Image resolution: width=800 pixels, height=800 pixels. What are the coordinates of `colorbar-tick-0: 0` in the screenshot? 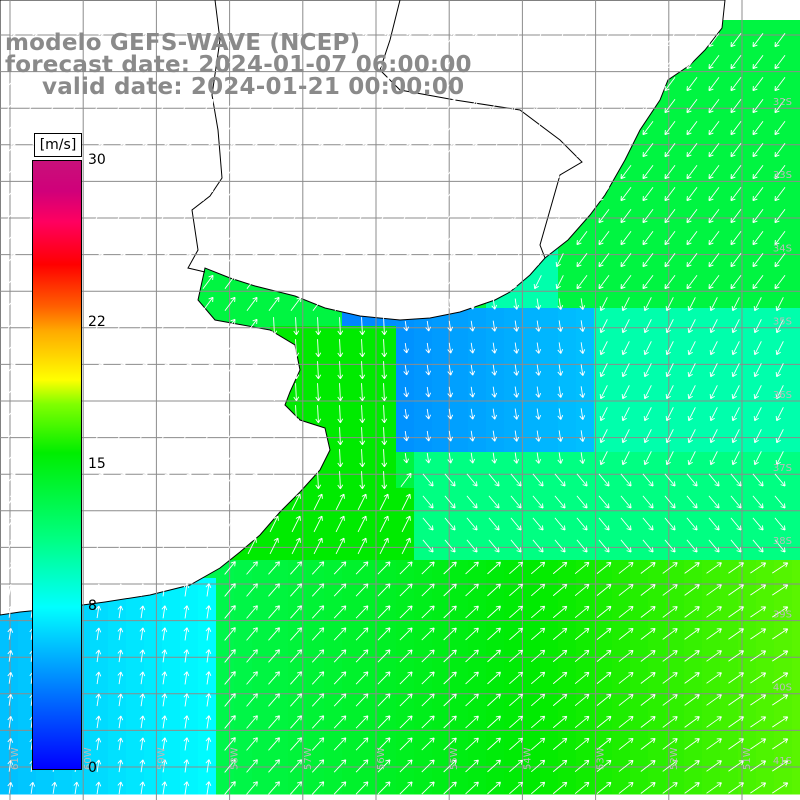 It's located at (92, 768).